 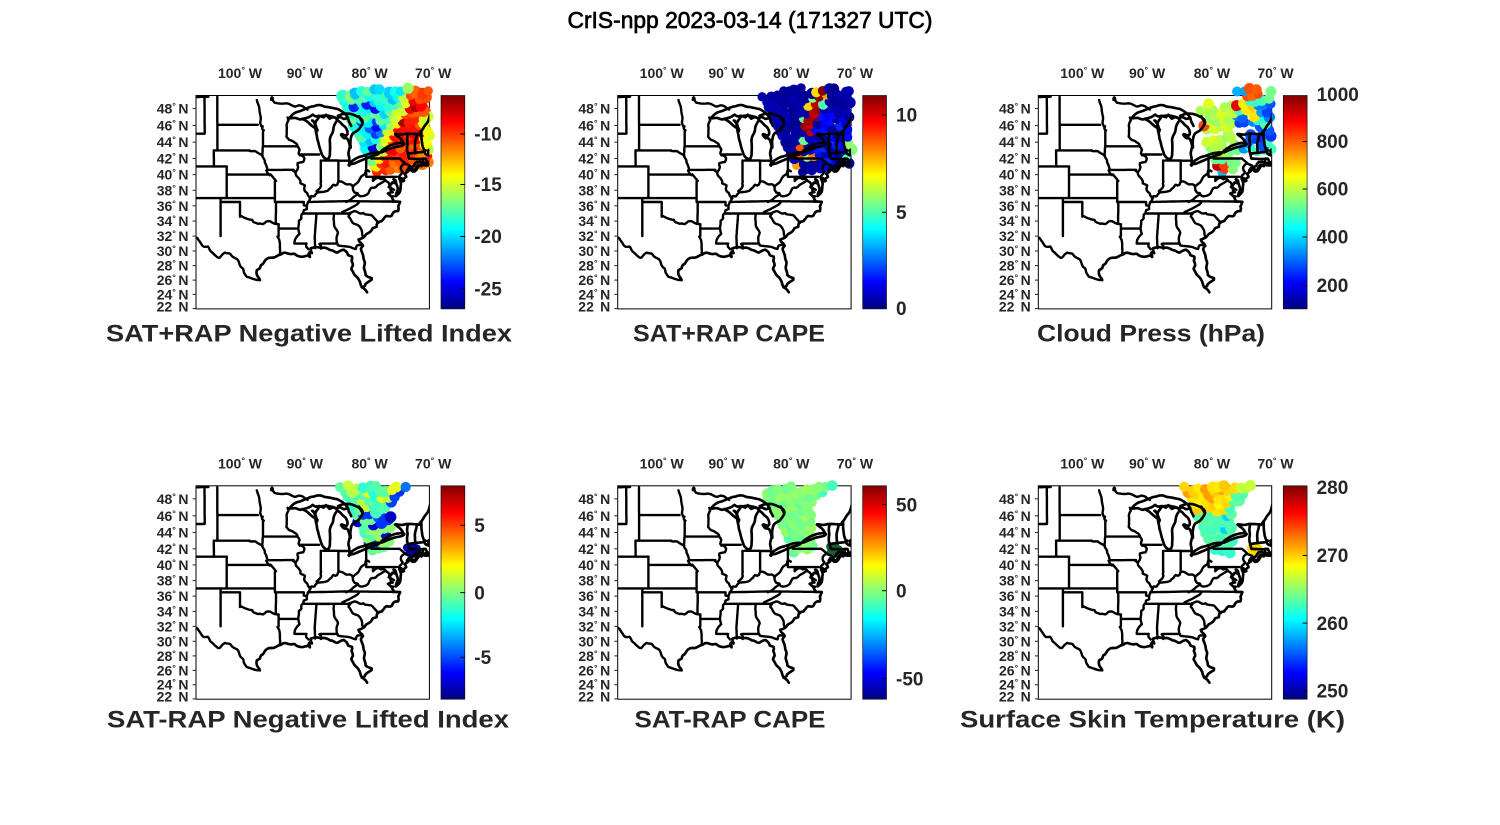 What do you see at coordinates (906, 505) in the screenshot?
I see `svg-text: 50` at bounding box center [906, 505].